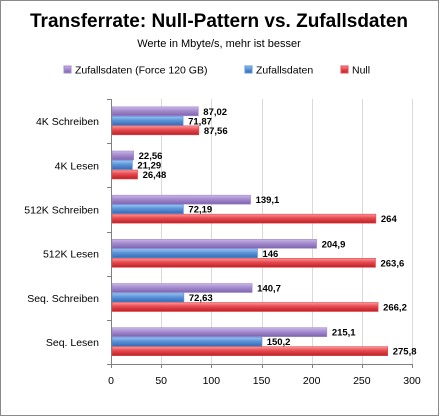 The height and width of the screenshot is (416, 439). Describe the element at coordinates (389, 219) in the screenshot. I see `value-label-2-2: 264` at that location.